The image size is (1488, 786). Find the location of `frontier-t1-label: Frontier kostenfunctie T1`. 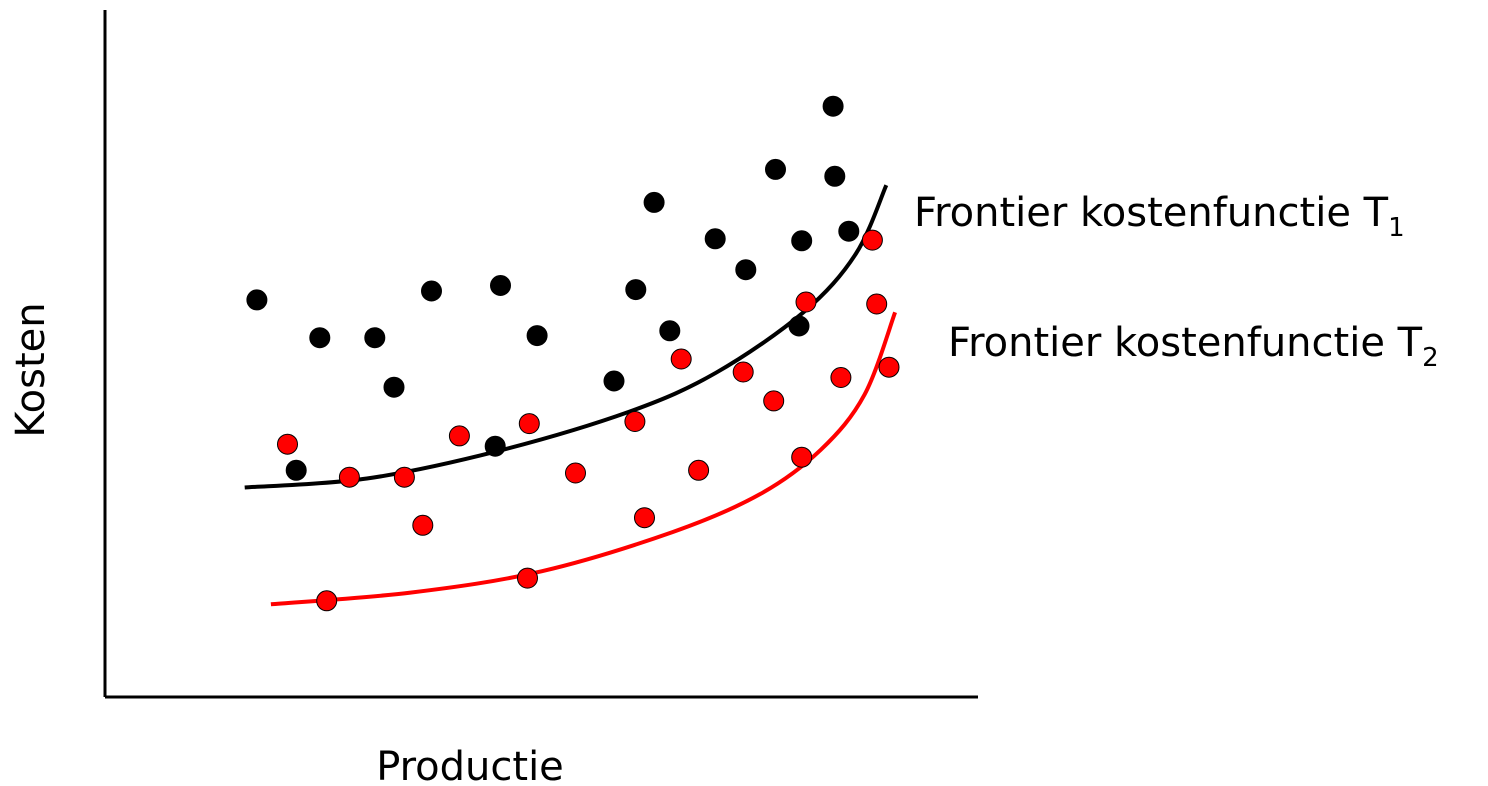

frontier-t1-label: Frontier kostenfunctie T1 is located at coordinates (1159, 216).